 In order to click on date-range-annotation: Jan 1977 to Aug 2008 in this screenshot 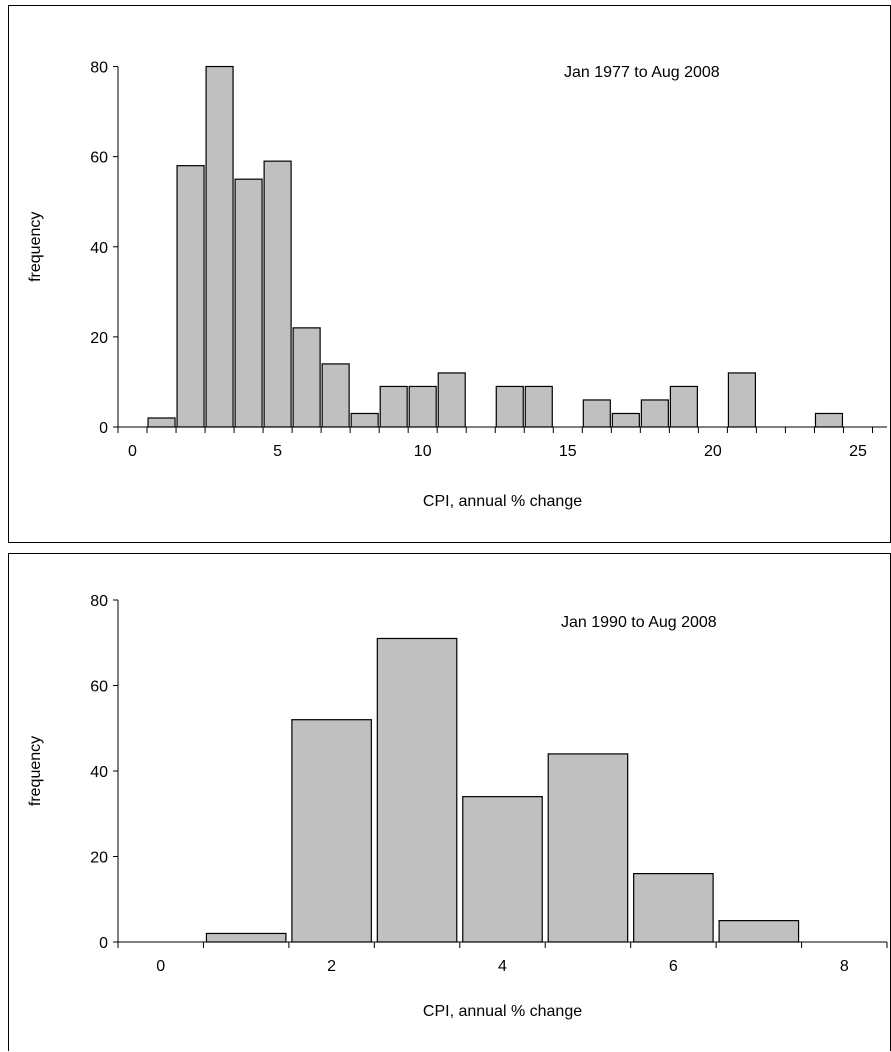, I will do `click(642, 72)`.